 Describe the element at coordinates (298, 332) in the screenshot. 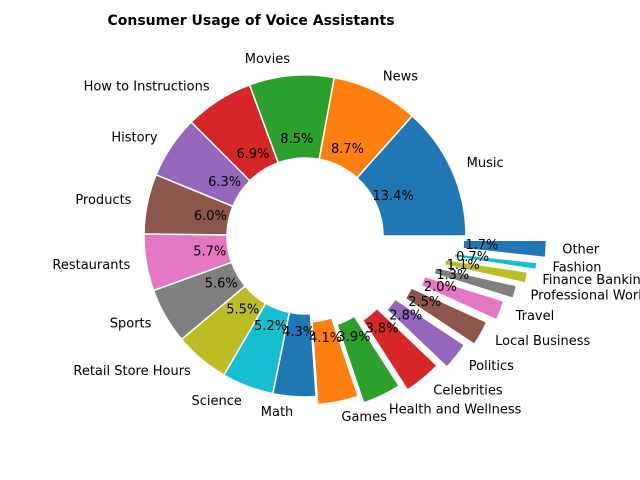

I see `pct-label-math: 4.3%` at that location.